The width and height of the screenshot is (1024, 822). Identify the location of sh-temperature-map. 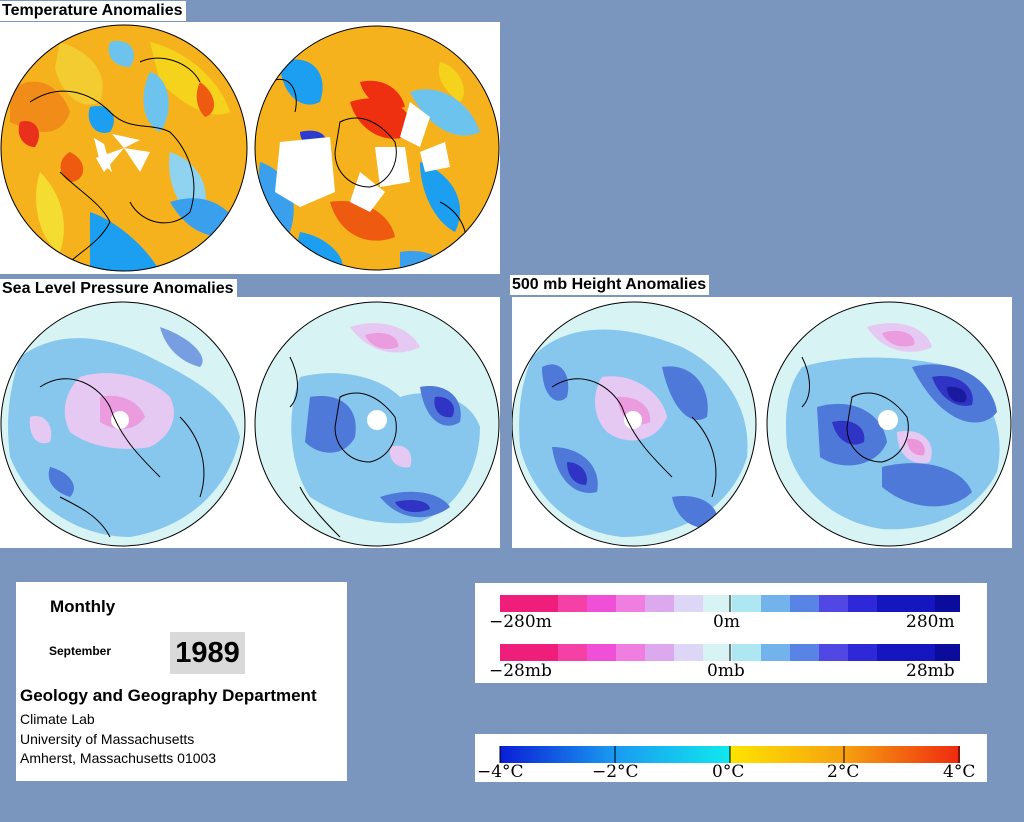
(377, 148).